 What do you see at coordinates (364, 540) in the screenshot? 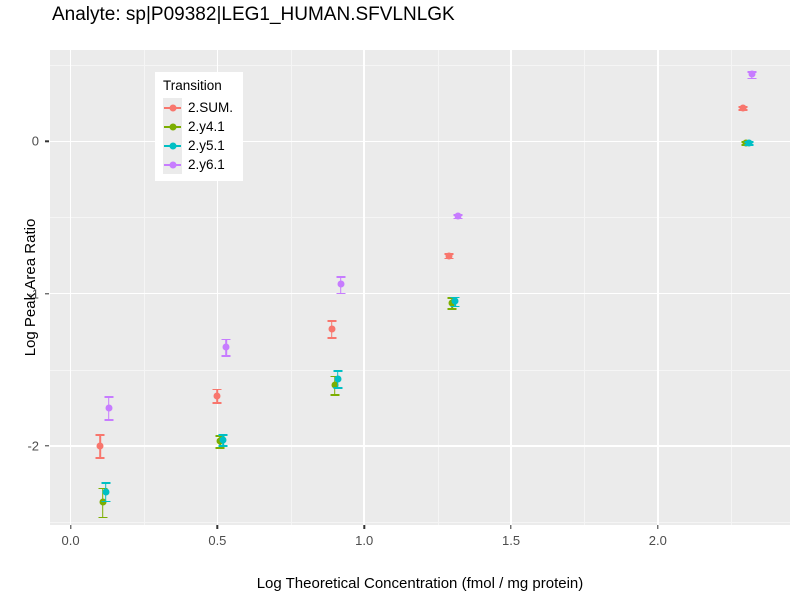
I see `x-axis-tick-label: 1.0` at bounding box center [364, 540].